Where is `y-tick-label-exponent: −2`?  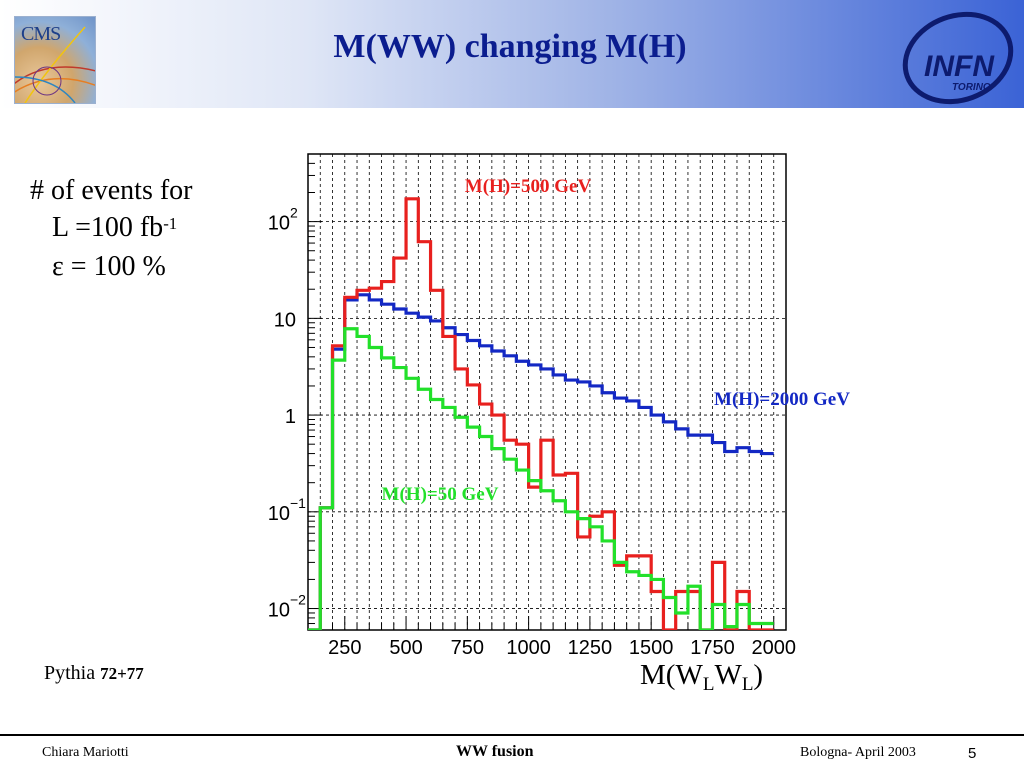
y-tick-label-exponent: −2 is located at coordinates (298, 600).